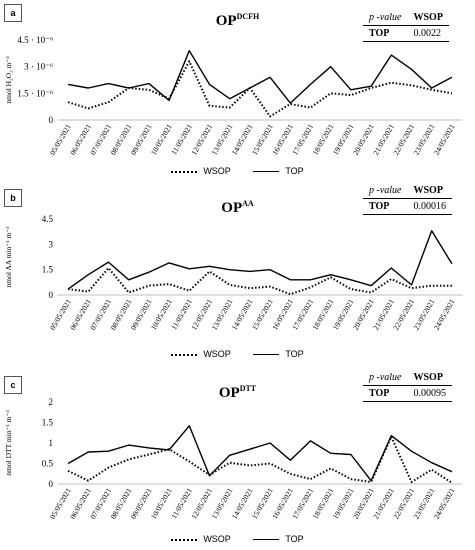  What do you see at coordinates (237, 208) in the screenshot?
I see `chart-title-b: OPAA` at bounding box center [237, 208].